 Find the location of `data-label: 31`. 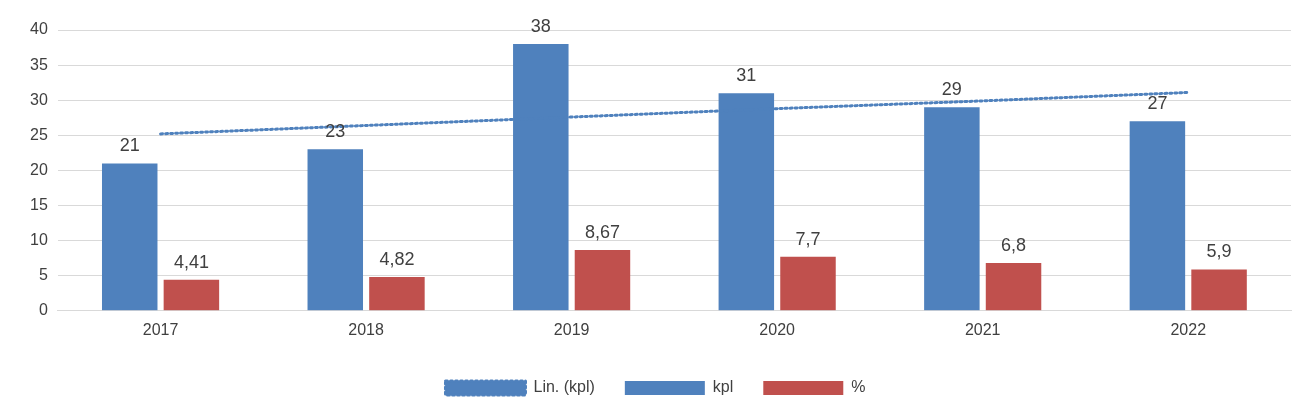

data-label: 31 is located at coordinates (746, 75).